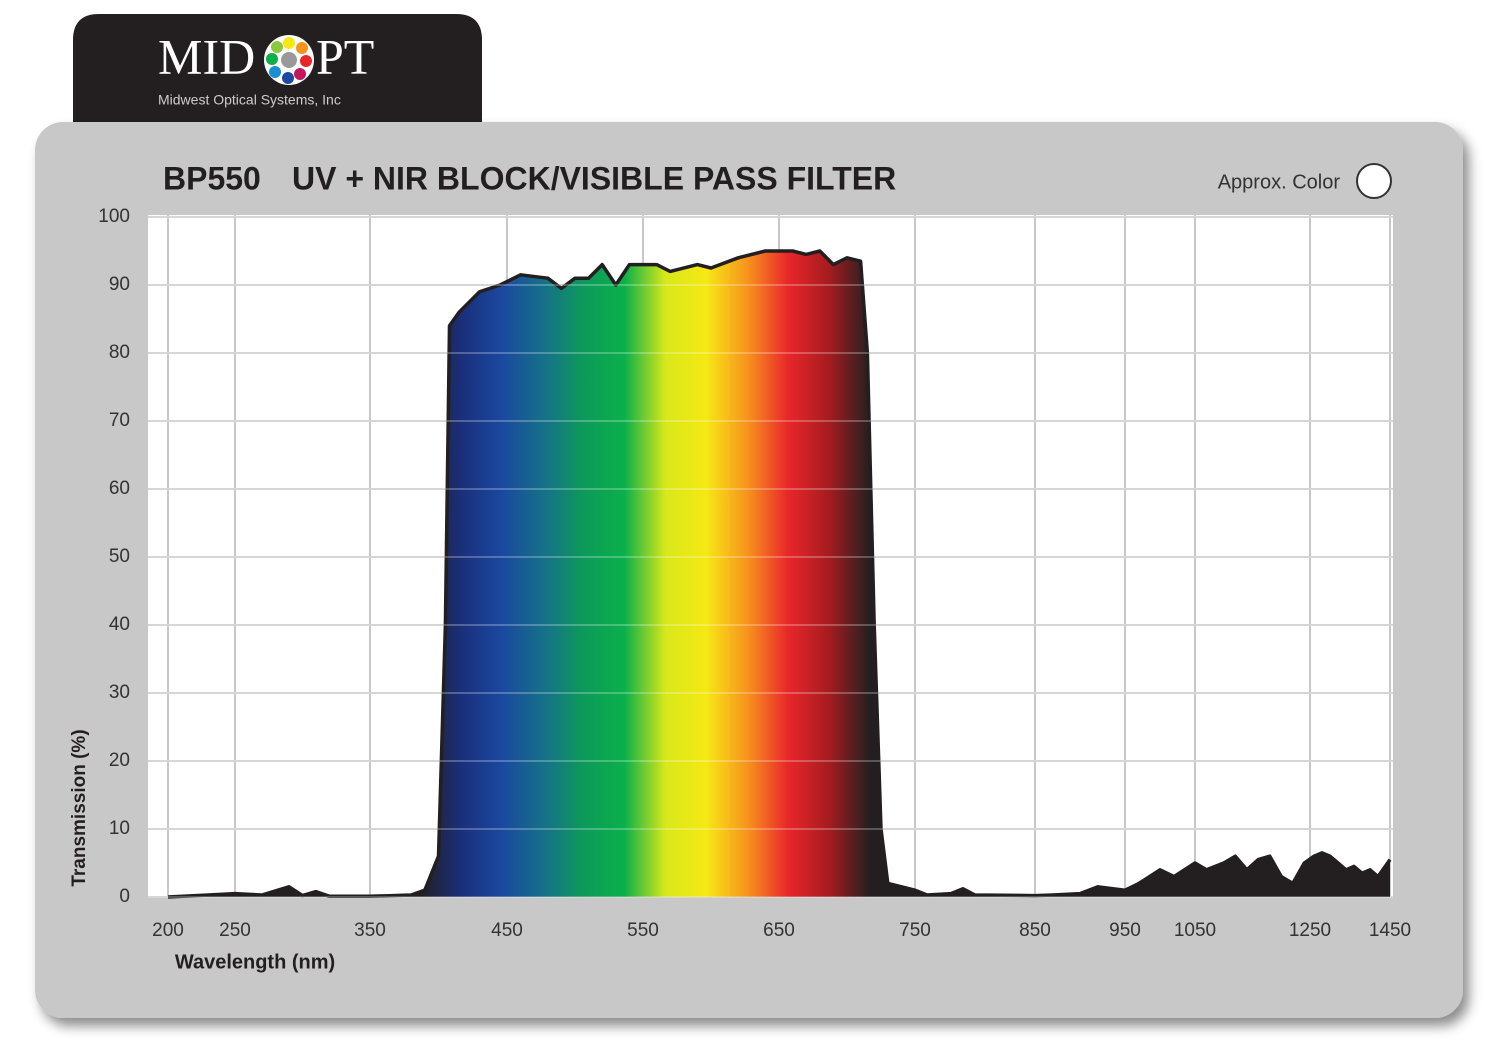  I want to click on x-tick-label: 1250, so click(1310, 930).